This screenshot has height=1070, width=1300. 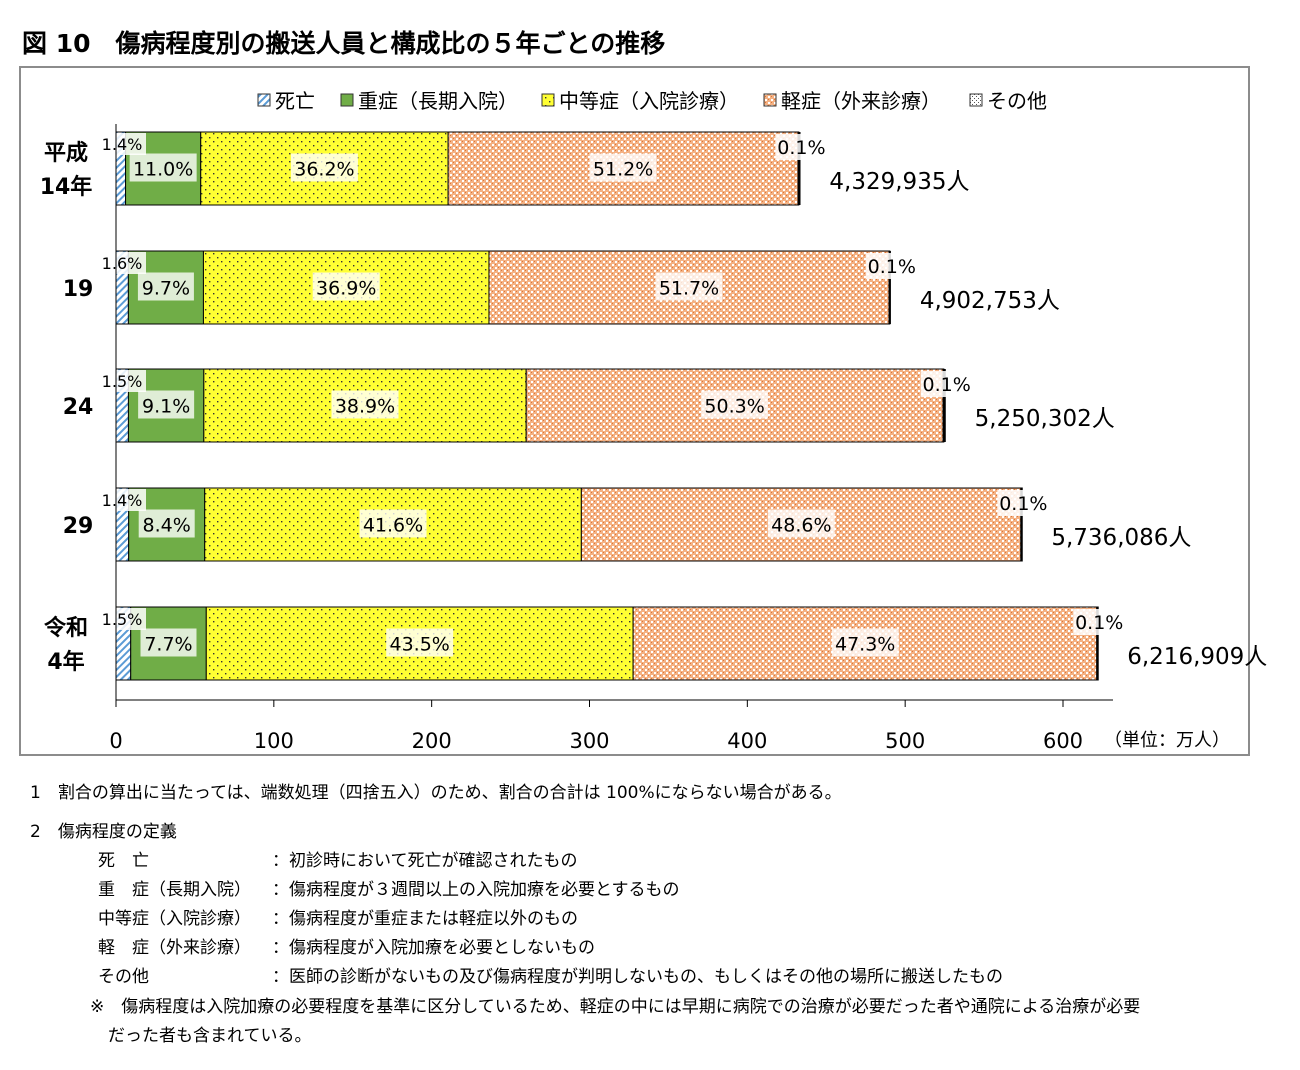 What do you see at coordinates (365, 407) in the screenshot?
I see `data-label-segment: 38.9%` at bounding box center [365, 407].